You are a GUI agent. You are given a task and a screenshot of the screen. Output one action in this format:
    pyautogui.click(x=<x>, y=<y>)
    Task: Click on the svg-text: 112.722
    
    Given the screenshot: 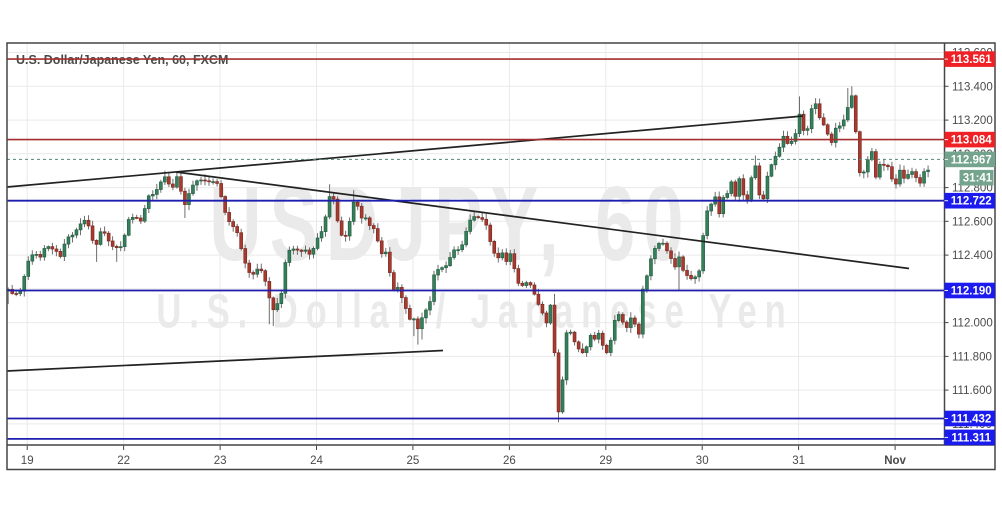 What is the action you would take?
    pyautogui.click(x=971, y=202)
    